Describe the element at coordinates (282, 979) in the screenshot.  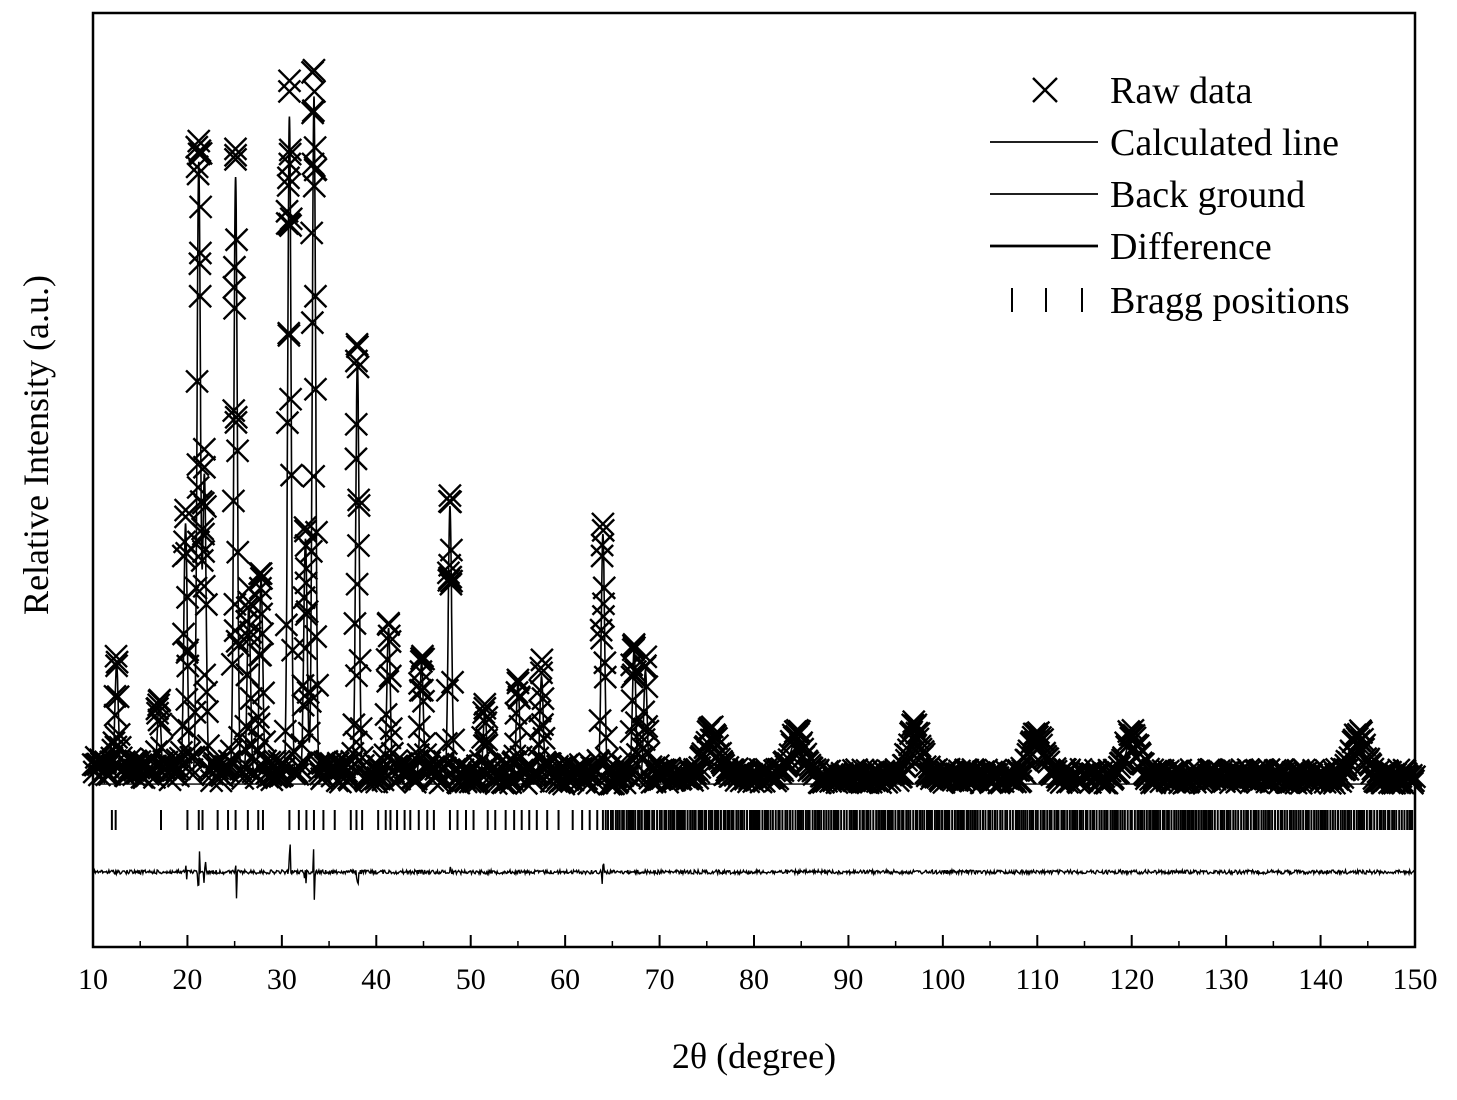
I see `x-tick-label: 30` at that location.